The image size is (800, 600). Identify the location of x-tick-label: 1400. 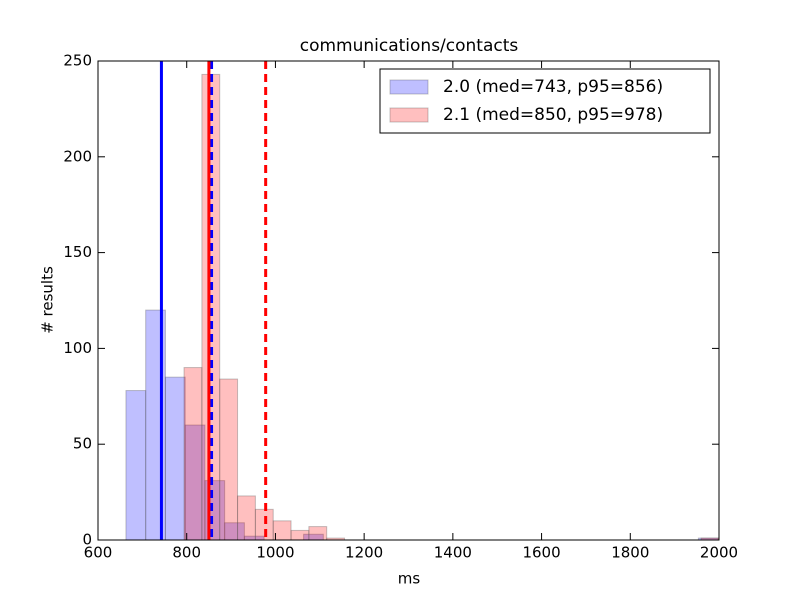
(453, 553).